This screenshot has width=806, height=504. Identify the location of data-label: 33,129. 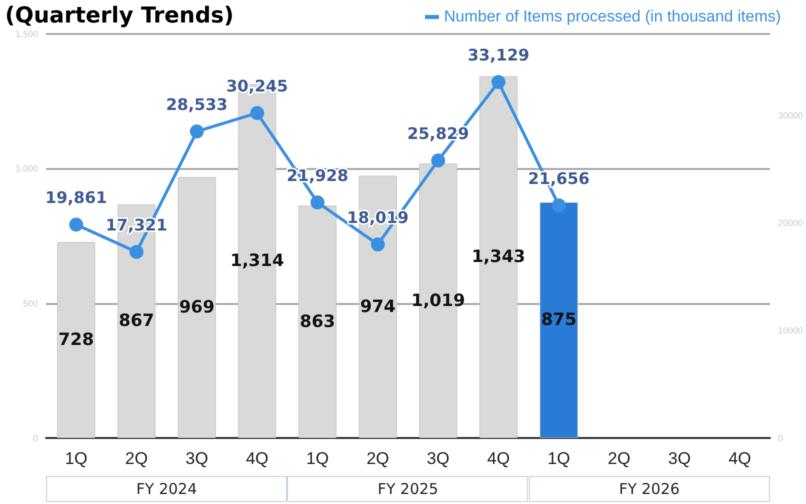
(499, 55).